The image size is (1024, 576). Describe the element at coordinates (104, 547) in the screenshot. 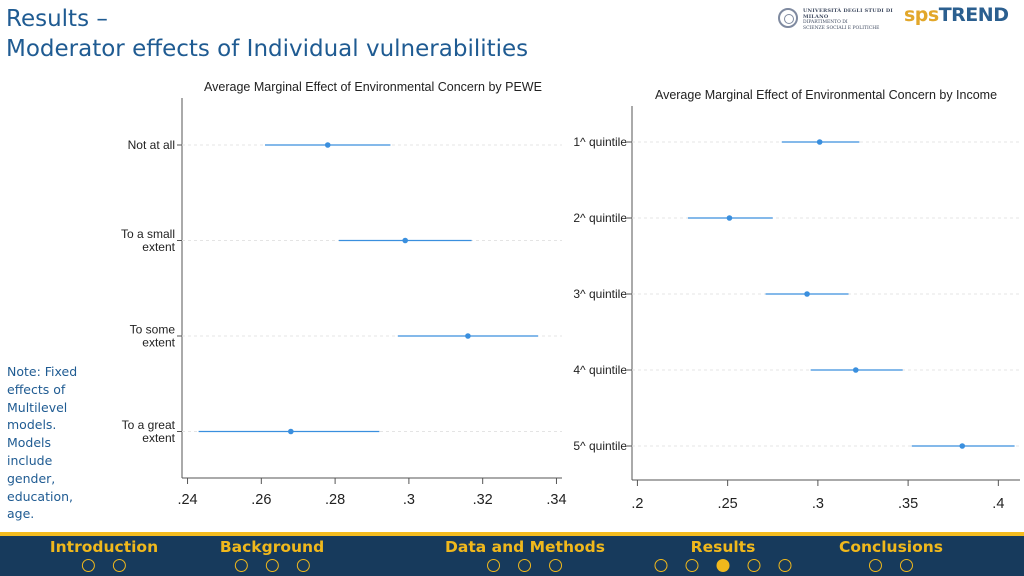

I see `nav-section-label: Introduction` at that location.